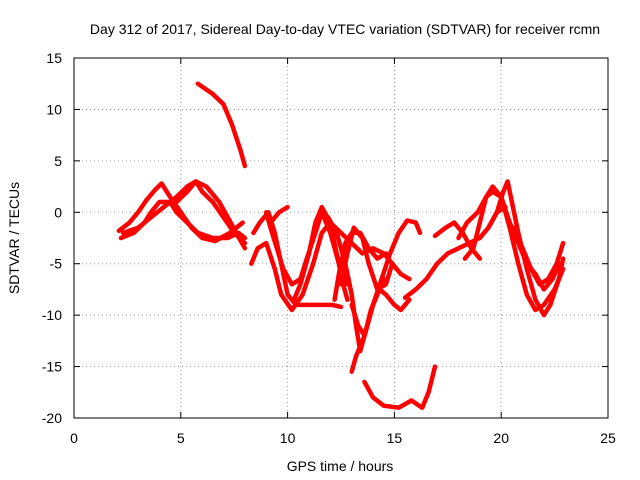 This screenshot has height=480, width=640. I want to click on y-tick-label: -10, so click(52, 315).